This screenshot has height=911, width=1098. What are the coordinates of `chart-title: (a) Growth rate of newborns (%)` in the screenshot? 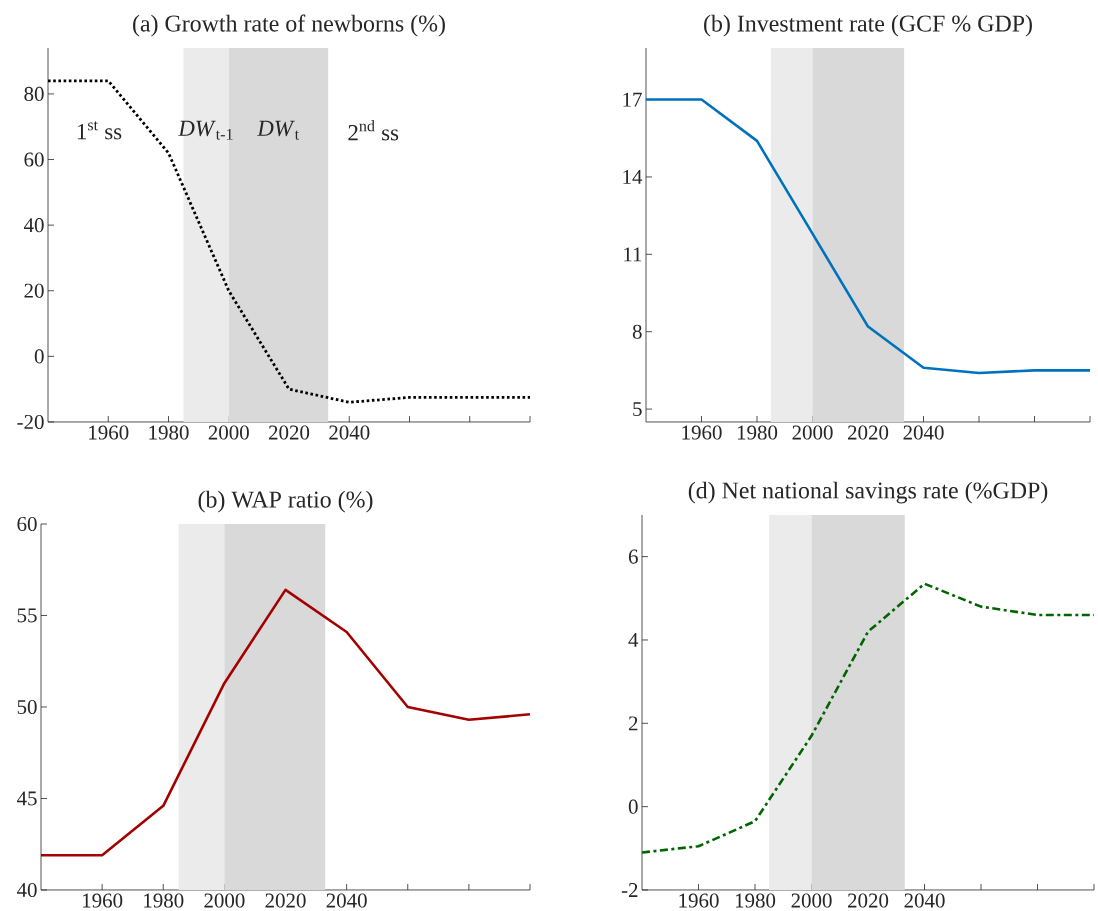 It's located at (289, 25).